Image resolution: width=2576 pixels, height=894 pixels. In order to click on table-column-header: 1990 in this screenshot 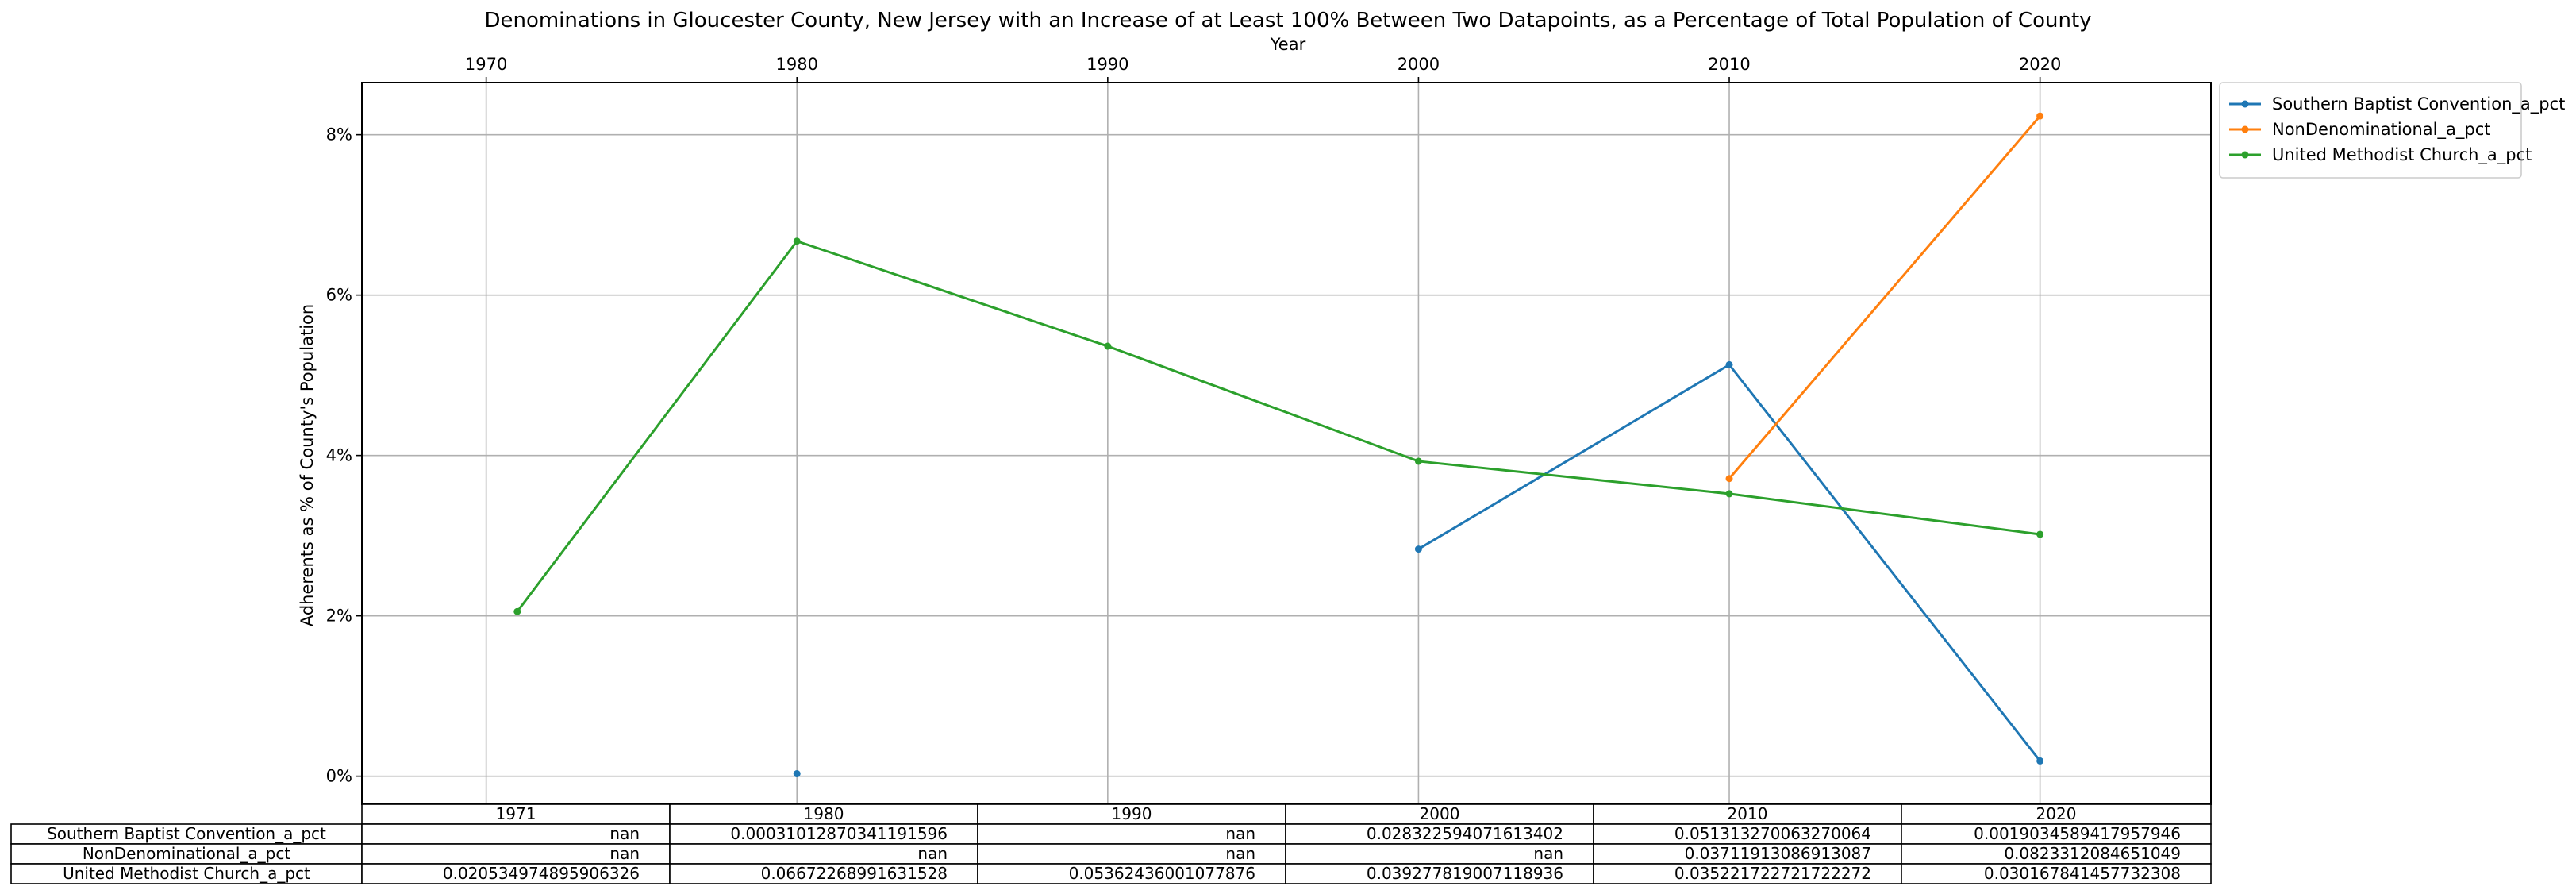, I will do `click(1132, 813)`.